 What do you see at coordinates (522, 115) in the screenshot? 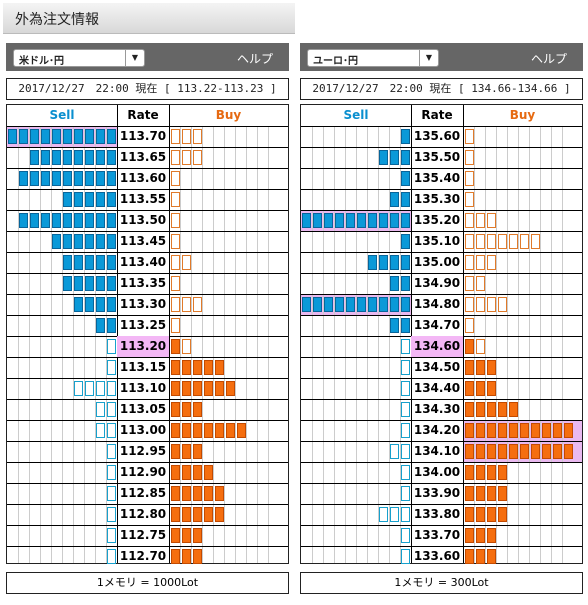
I see `buy-header: Buy` at bounding box center [522, 115].